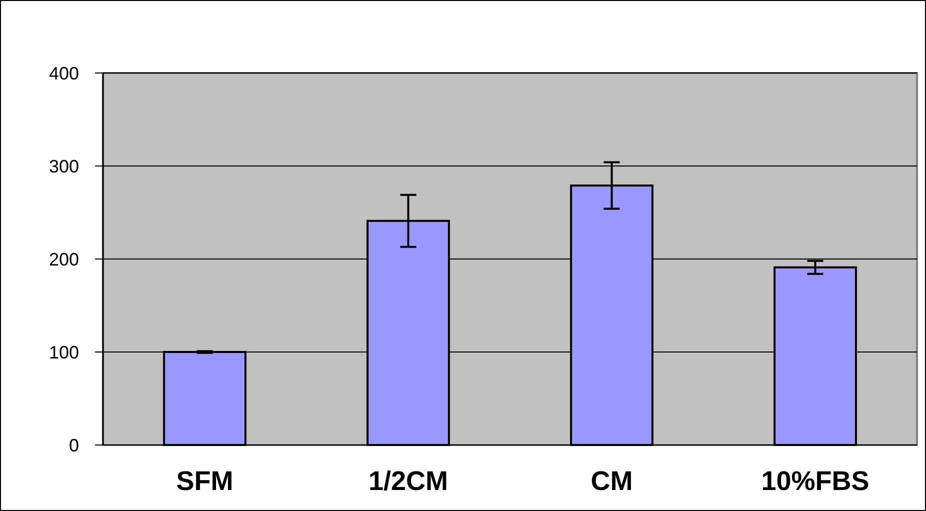 The width and height of the screenshot is (926, 511). What do you see at coordinates (63, 73) in the screenshot?
I see `y-tick-label: 400` at bounding box center [63, 73].